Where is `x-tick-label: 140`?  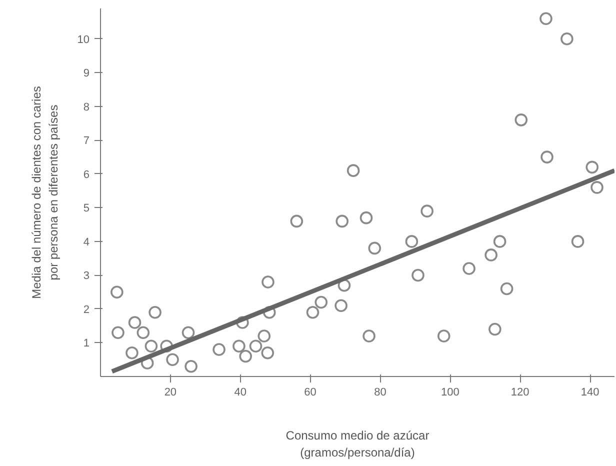
x-tick-label: 140 is located at coordinates (590, 392).